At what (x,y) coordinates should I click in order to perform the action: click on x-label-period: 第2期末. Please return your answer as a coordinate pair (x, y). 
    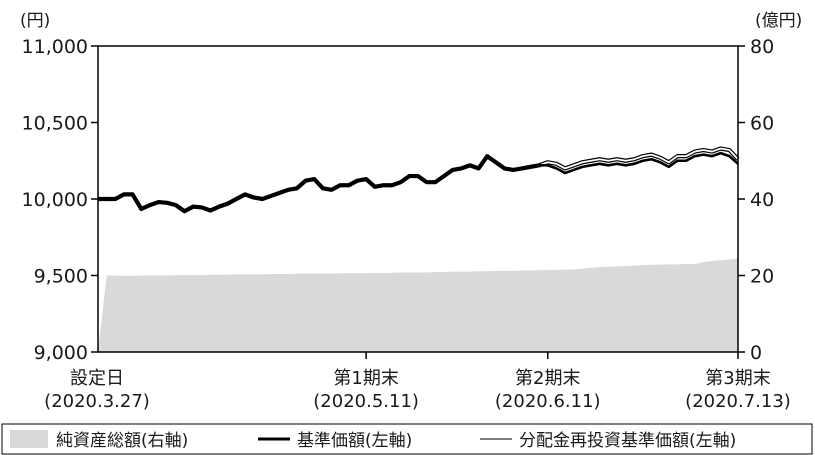
    Looking at the image, I should click on (547, 378).